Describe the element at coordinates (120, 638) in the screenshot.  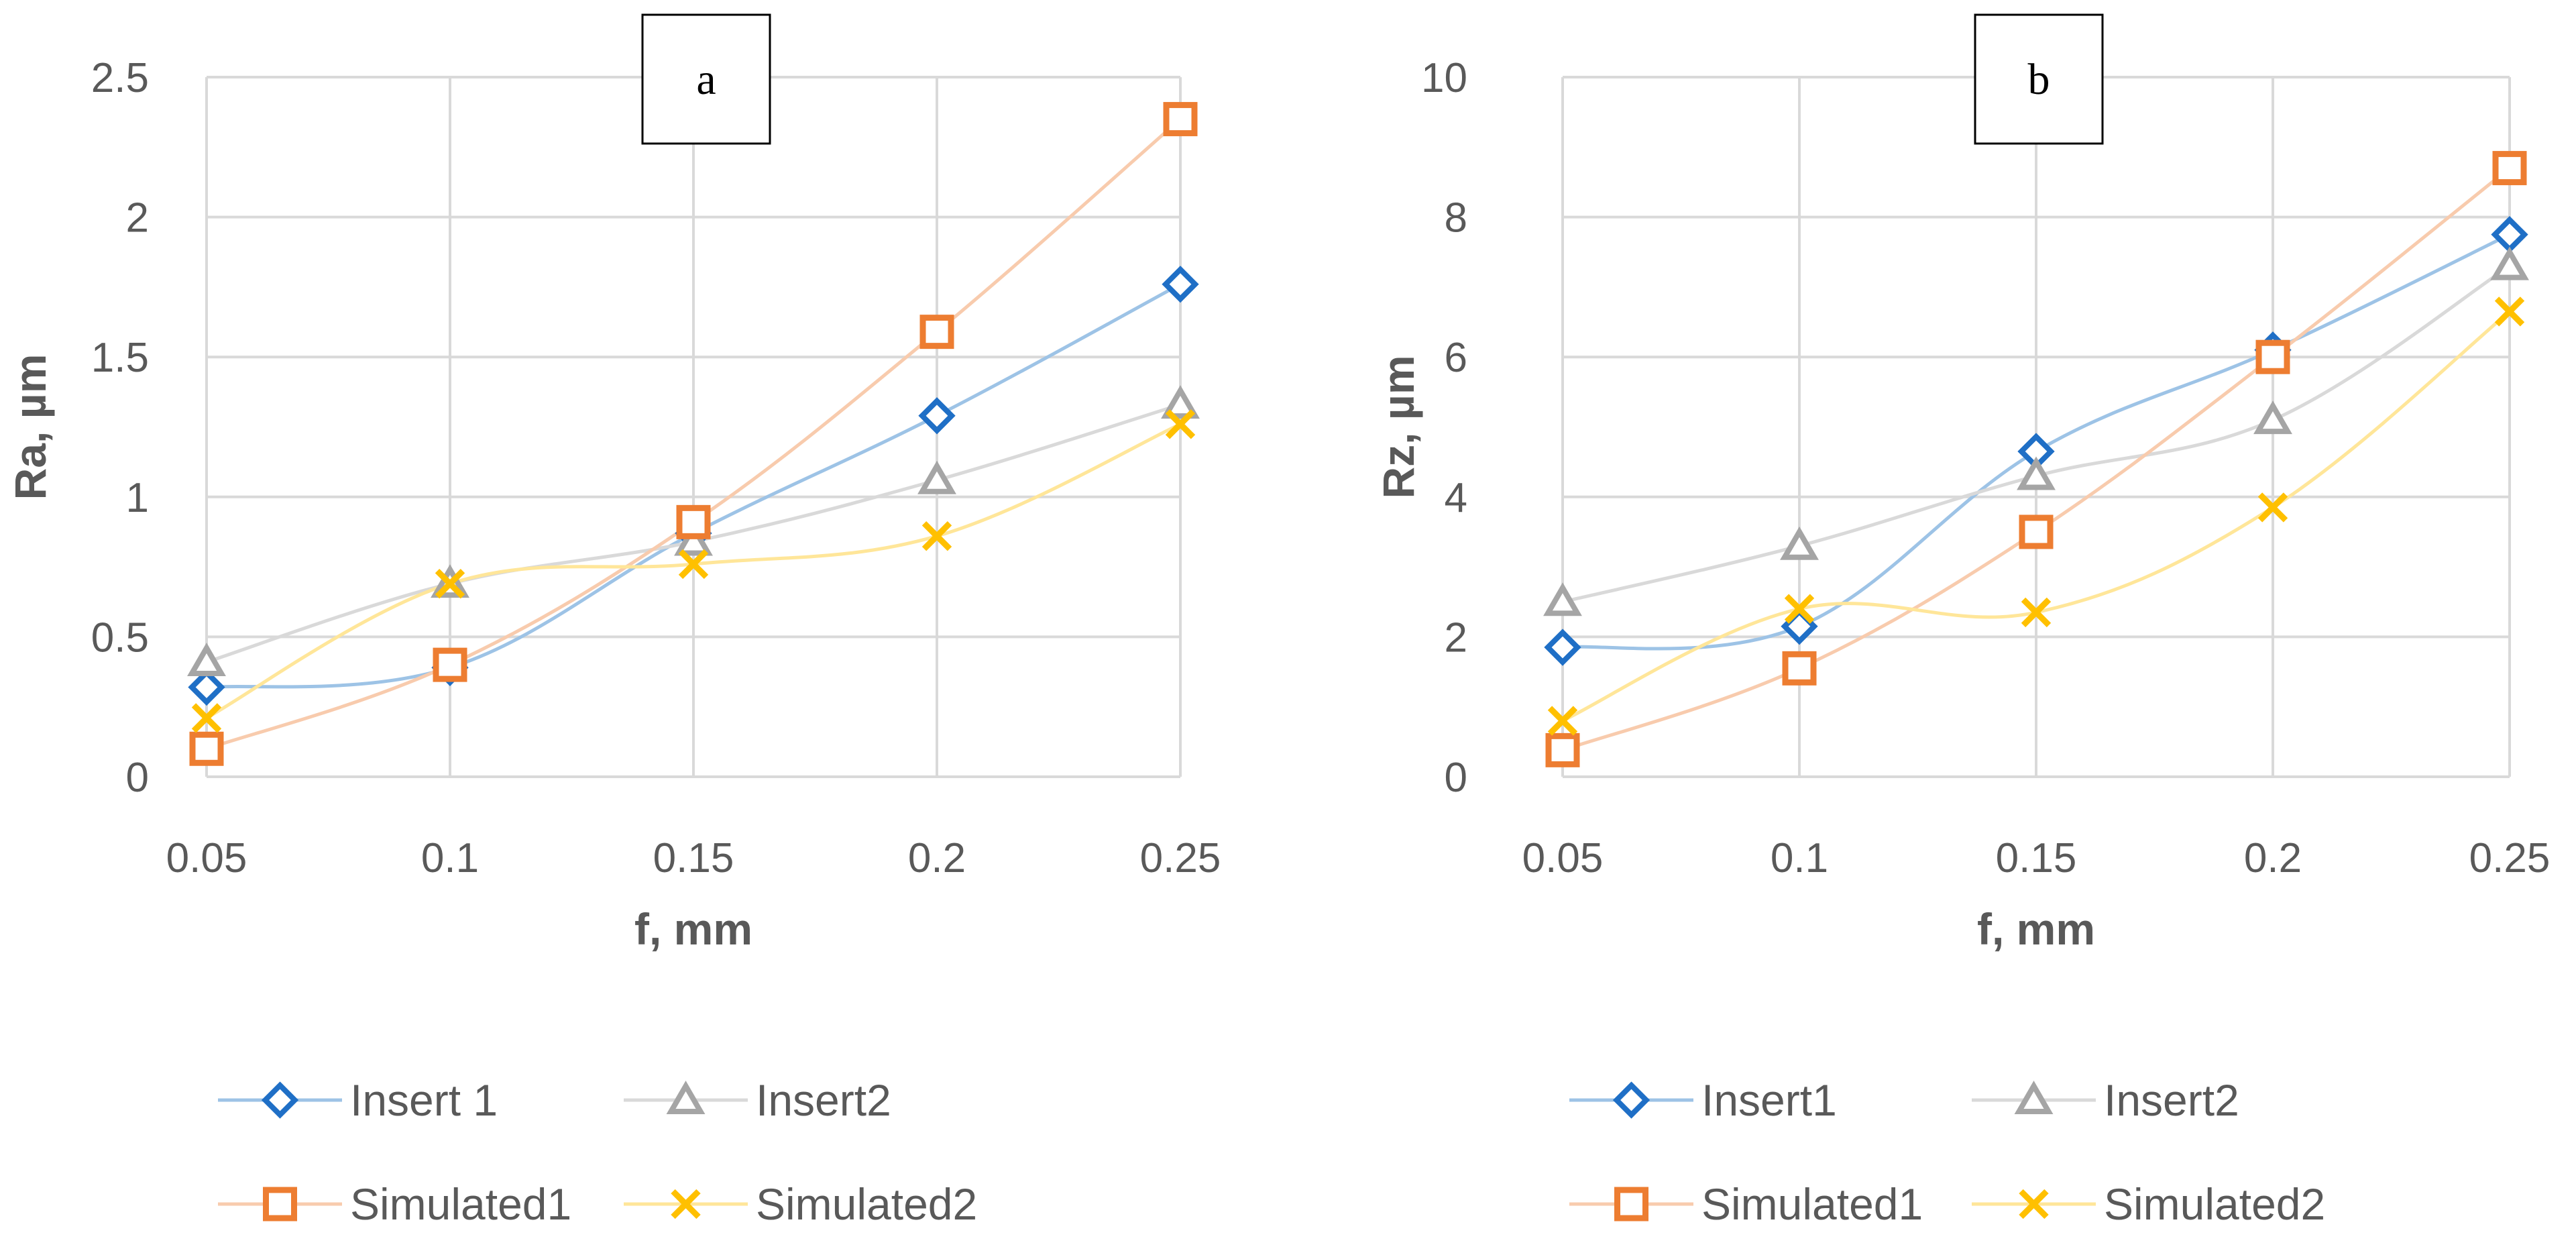
I see `y-tick-label: 0.5` at that location.